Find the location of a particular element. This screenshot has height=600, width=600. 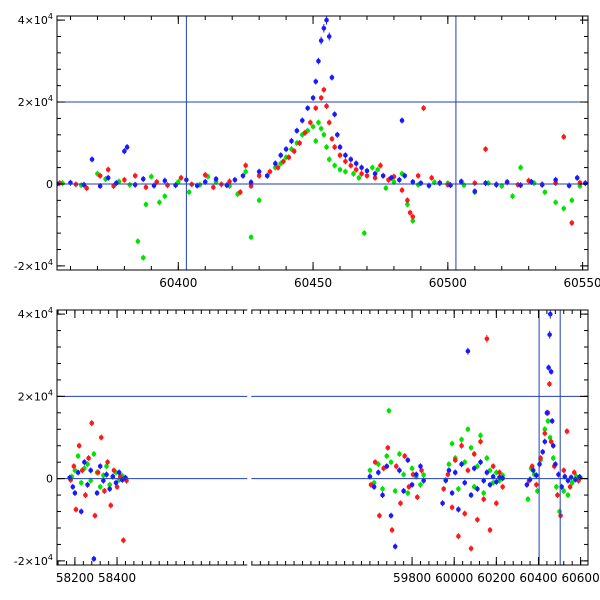

axis-break-gap is located at coordinates (249, 437).